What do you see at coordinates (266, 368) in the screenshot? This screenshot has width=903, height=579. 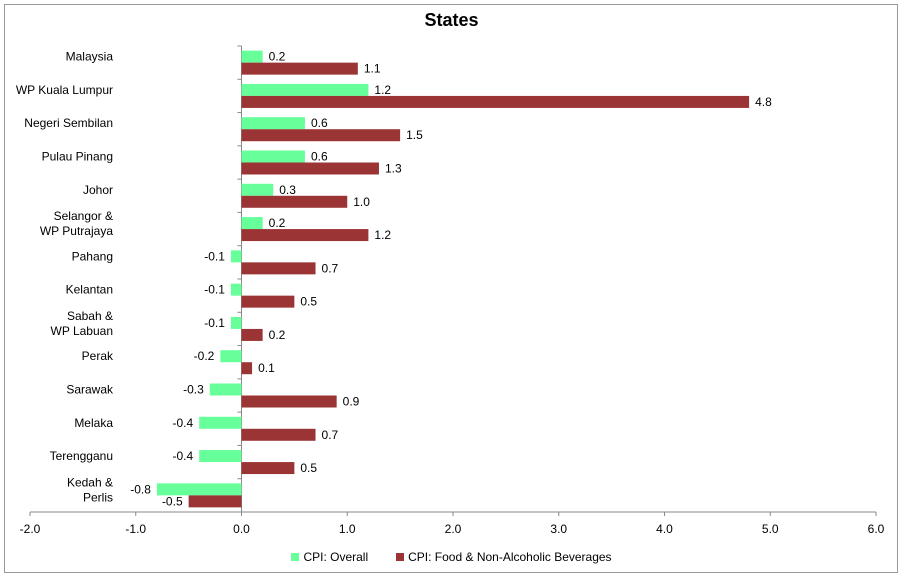 I see `data-label-food: 0.1` at bounding box center [266, 368].